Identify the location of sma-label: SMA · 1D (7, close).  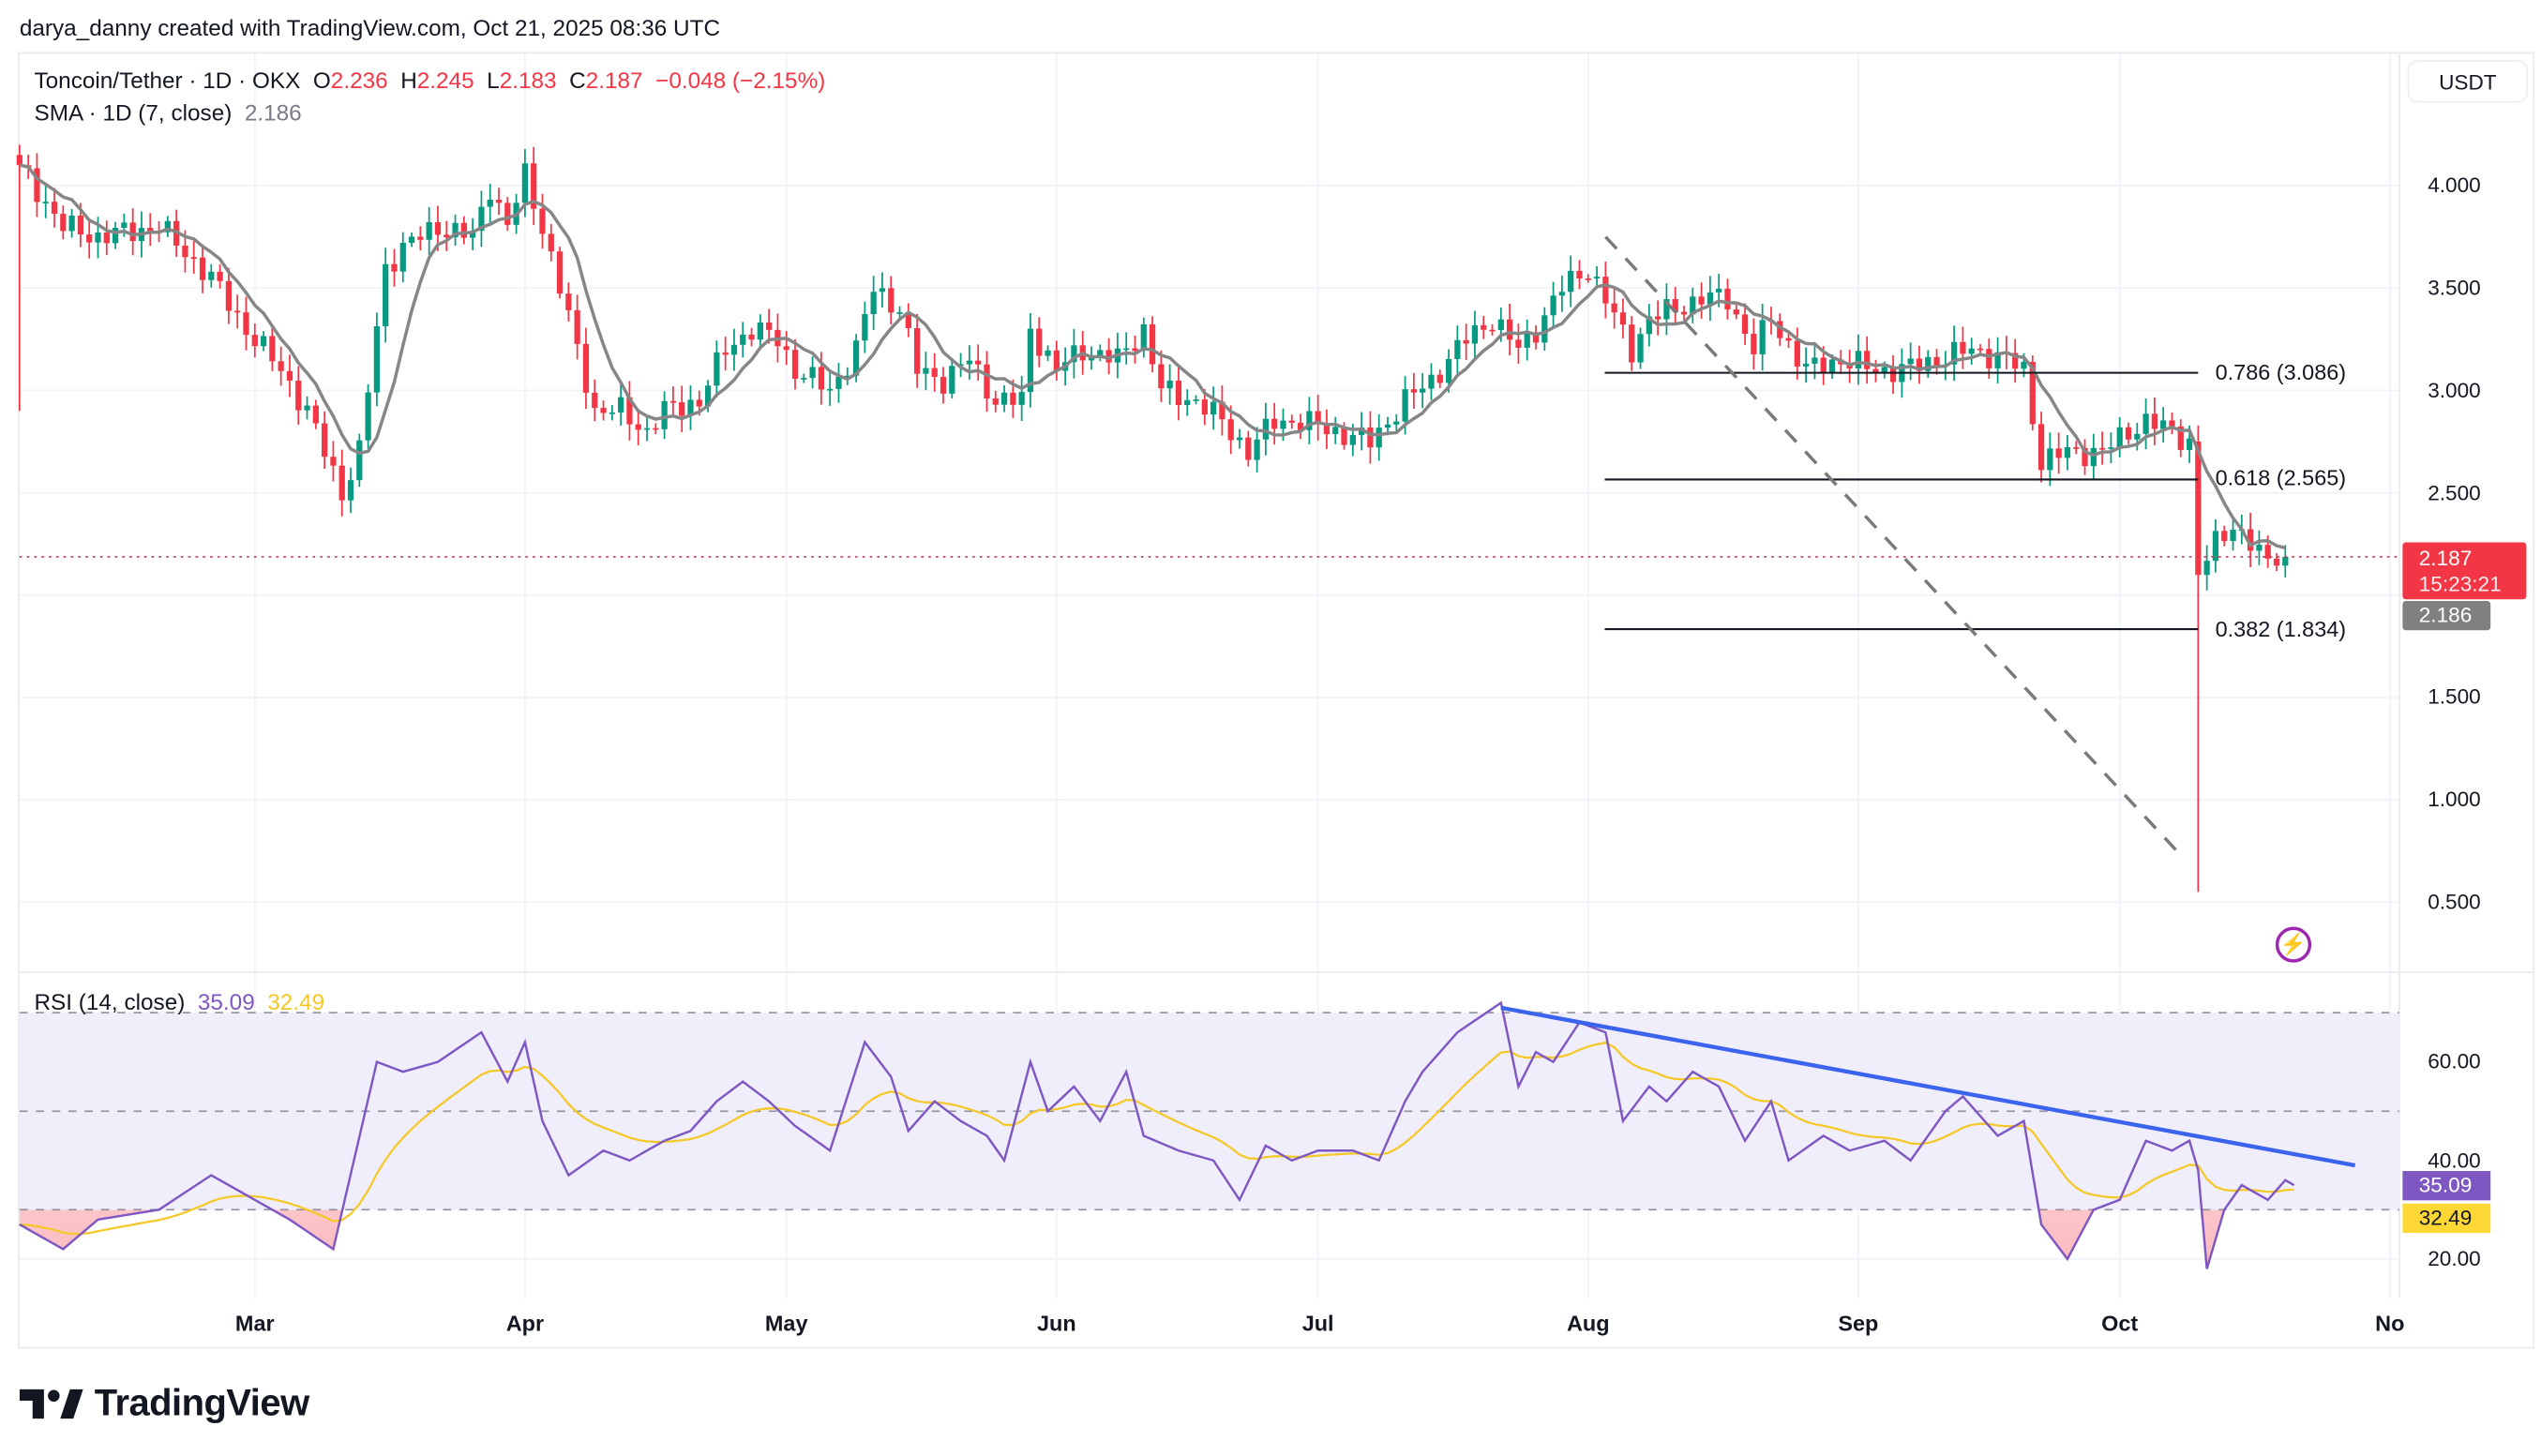
(133, 112).